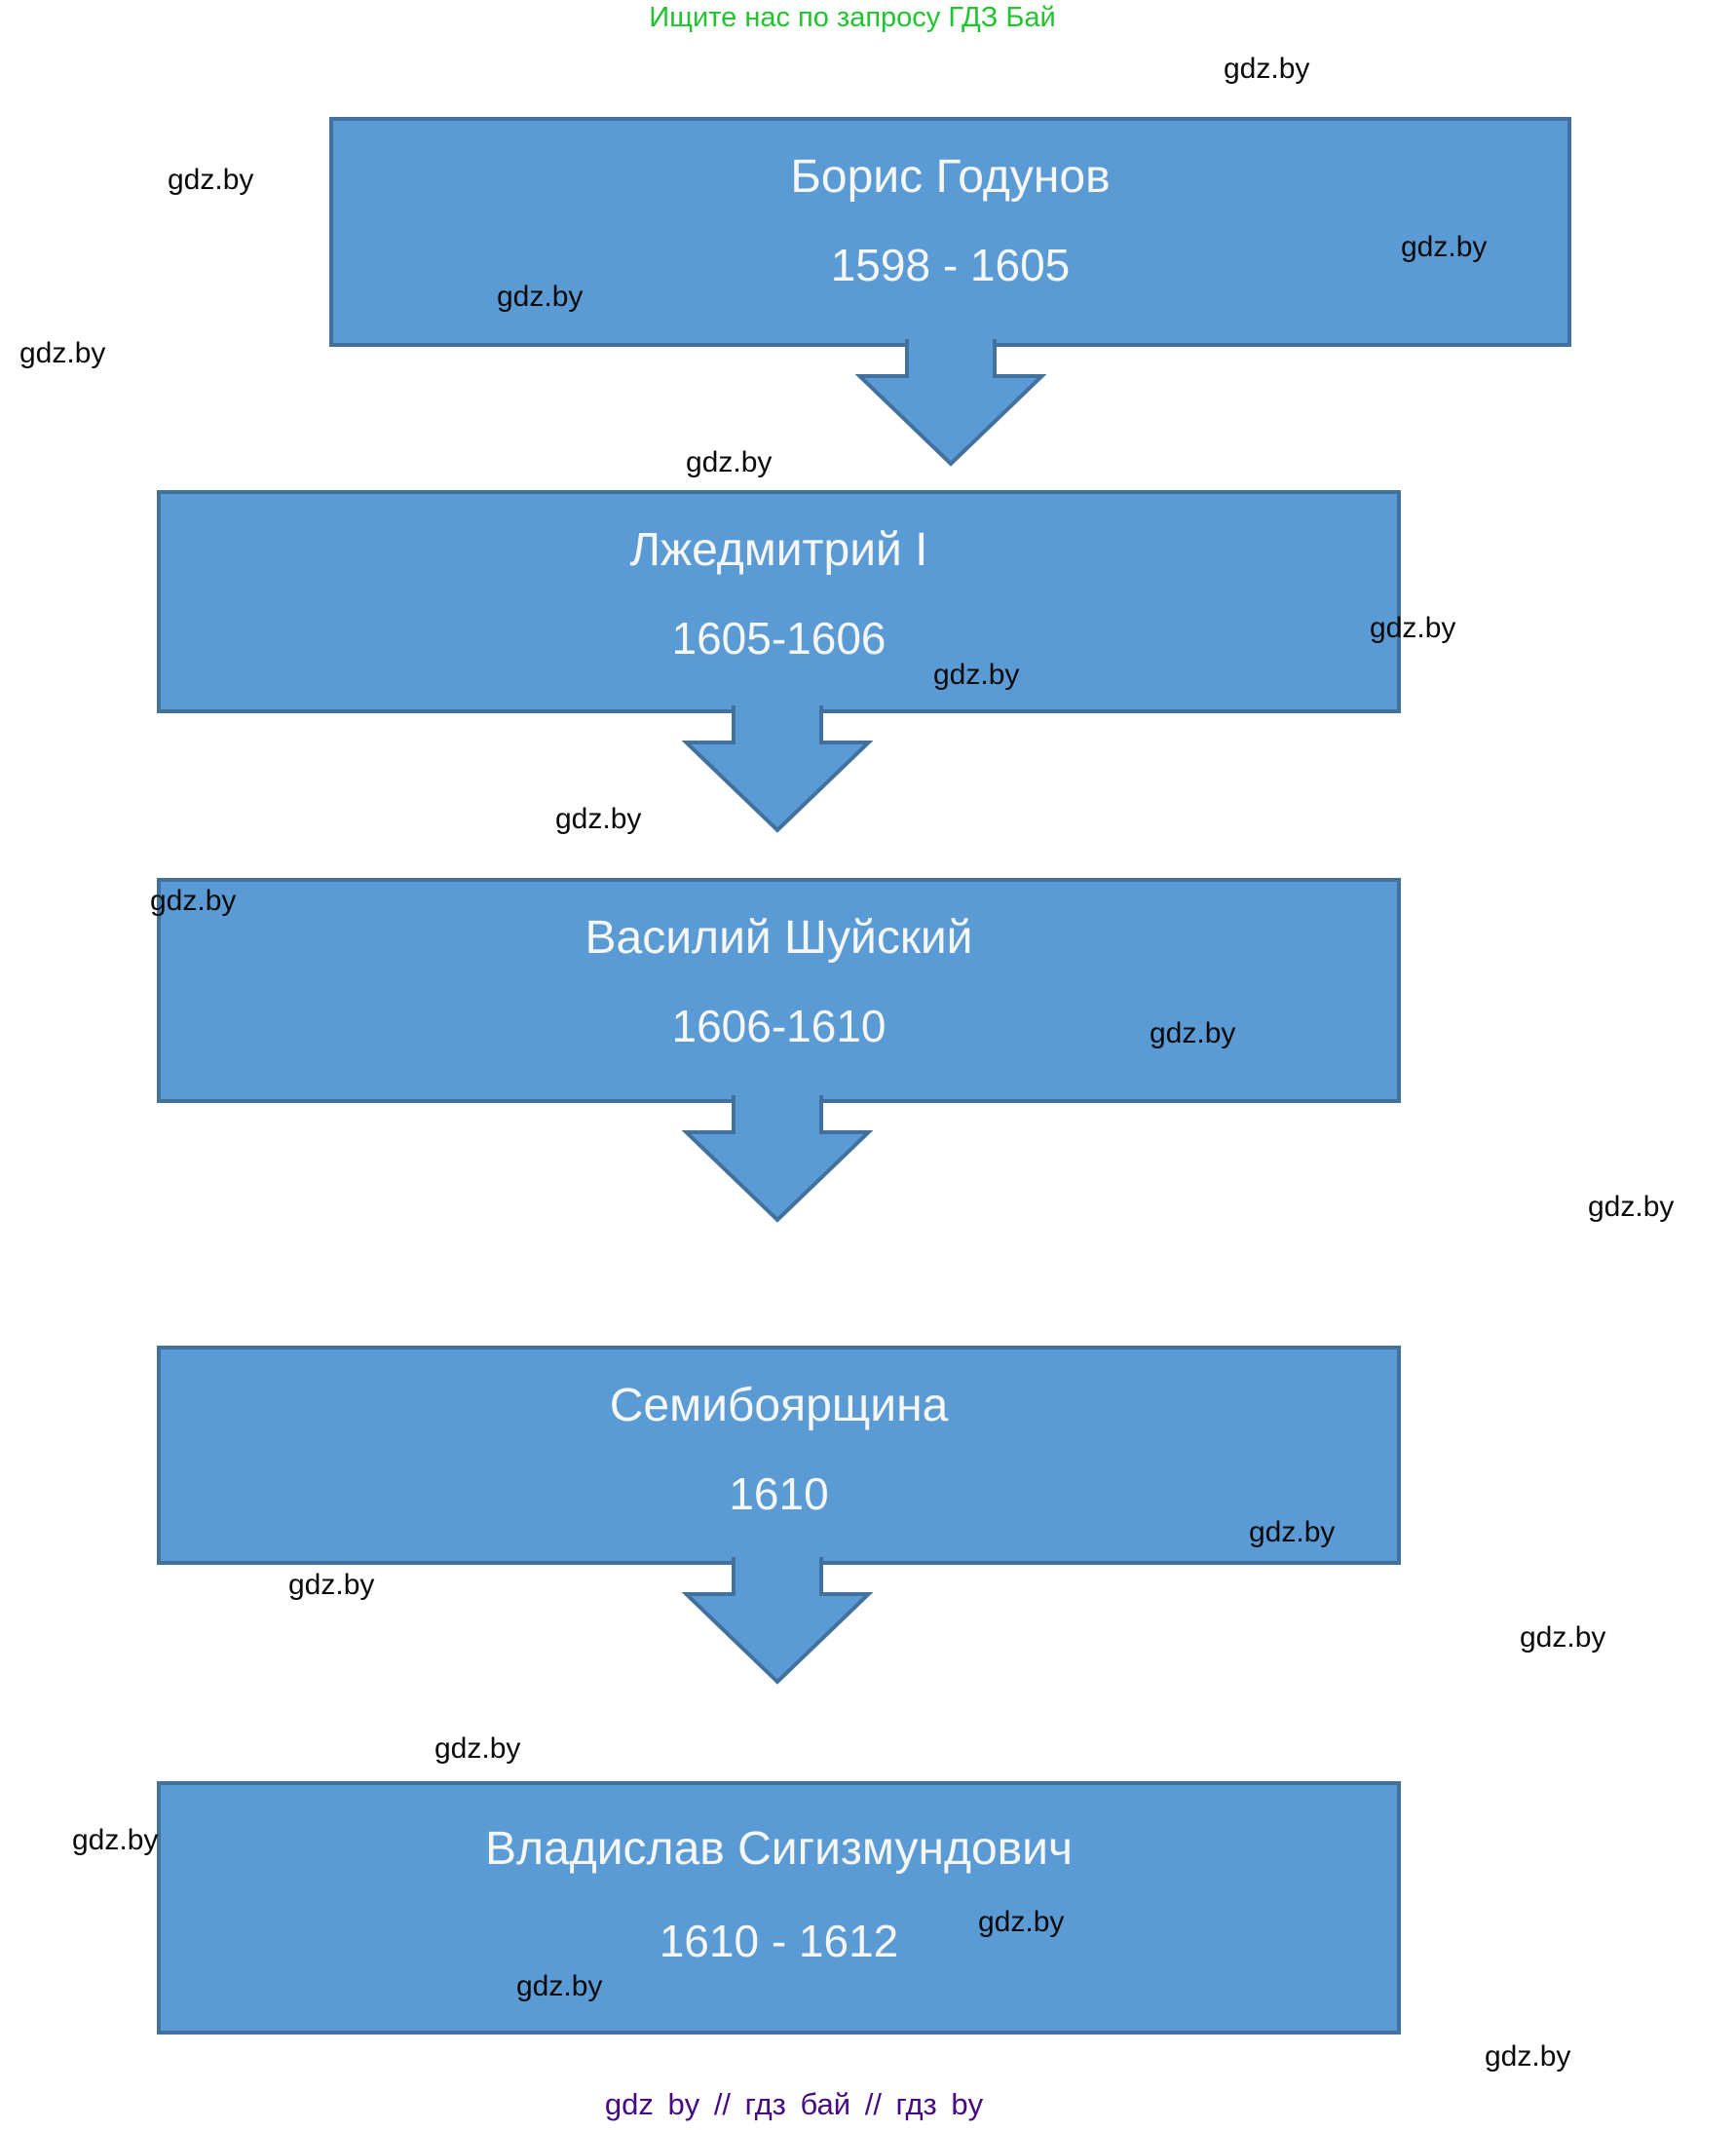 The image size is (1736, 2130). Describe the element at coordinates (778, 550) in the screenshot. I see `flow-box-title: Лжедмитрий I` at that location.